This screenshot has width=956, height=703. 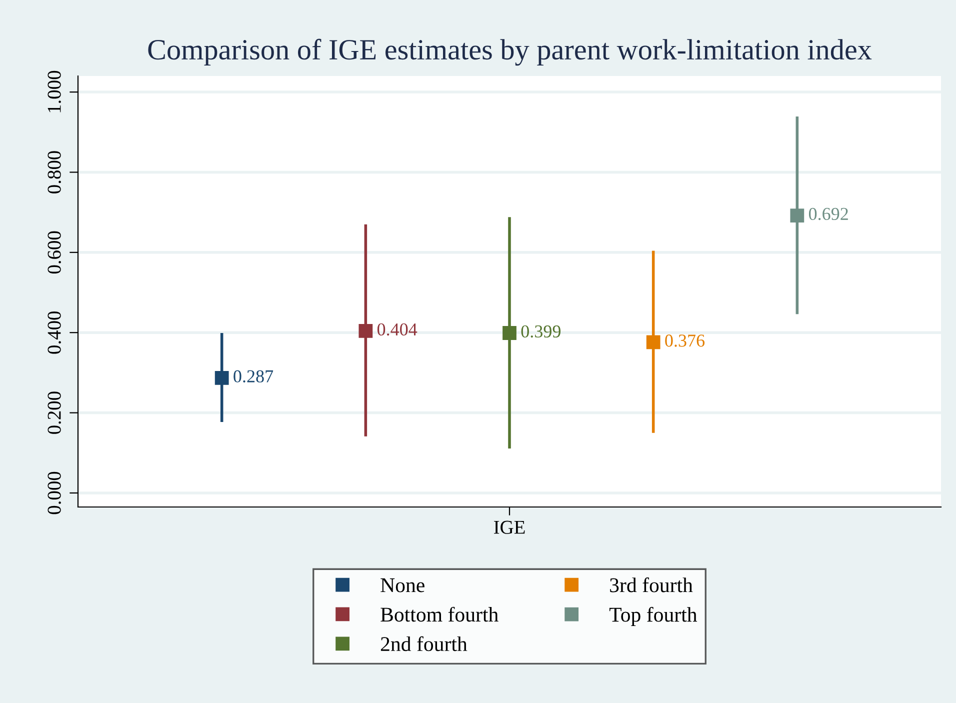 What do you see at coordinates (54, 172) in the screenshot?
I see `y-tick-label: 0.800` at bounding box center [54, 172].